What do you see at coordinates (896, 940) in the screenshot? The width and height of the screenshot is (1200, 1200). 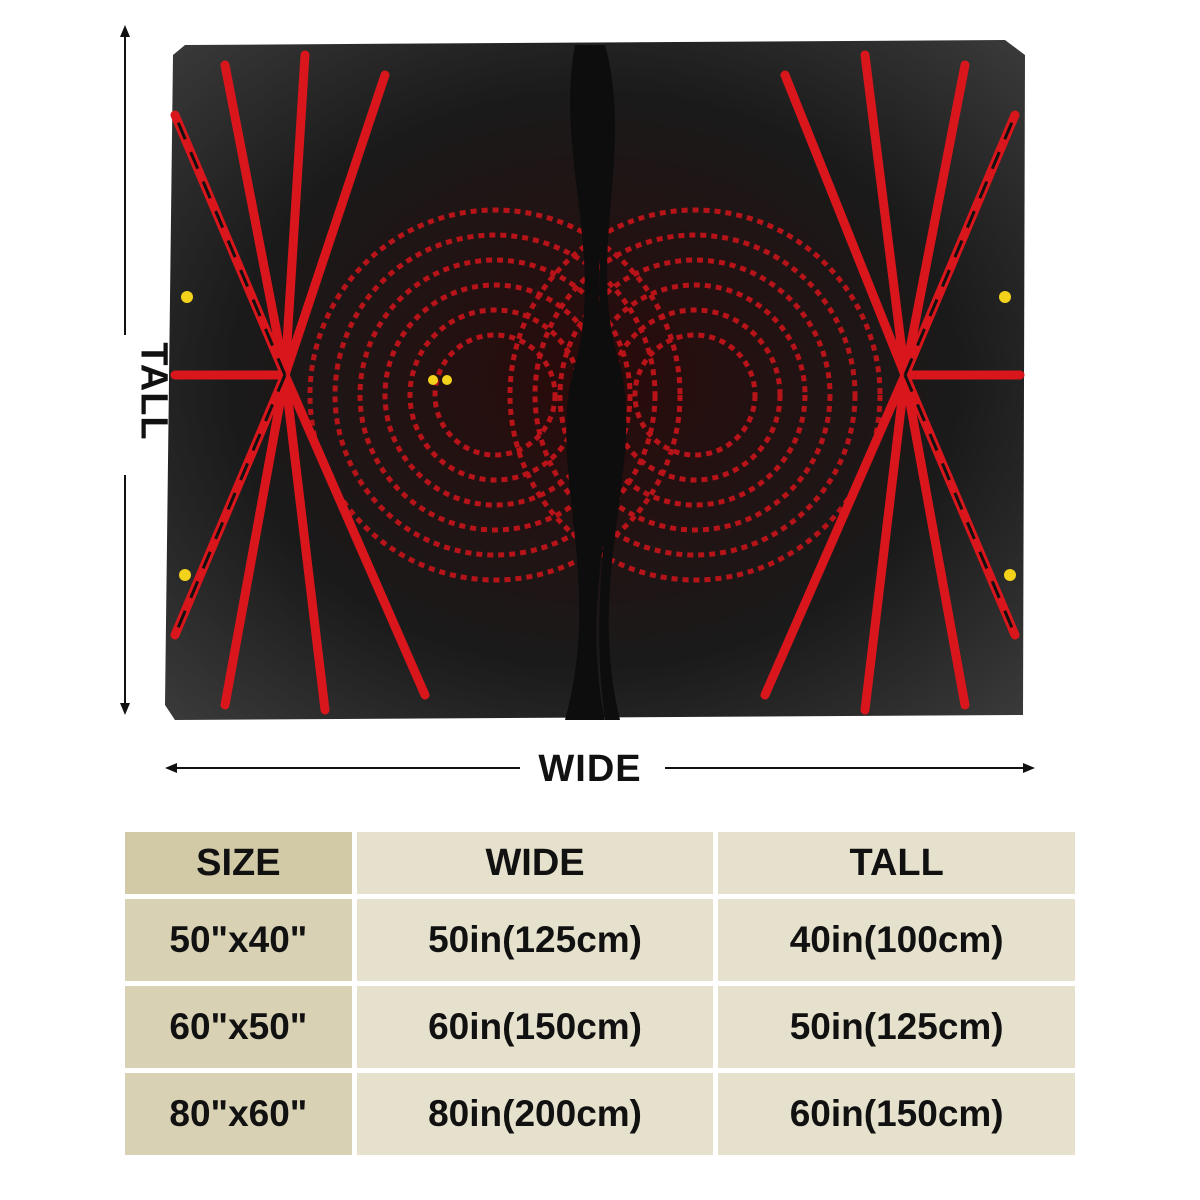 I see `tall-cell: 40in(100cm)` at bounding box center [896, 940].